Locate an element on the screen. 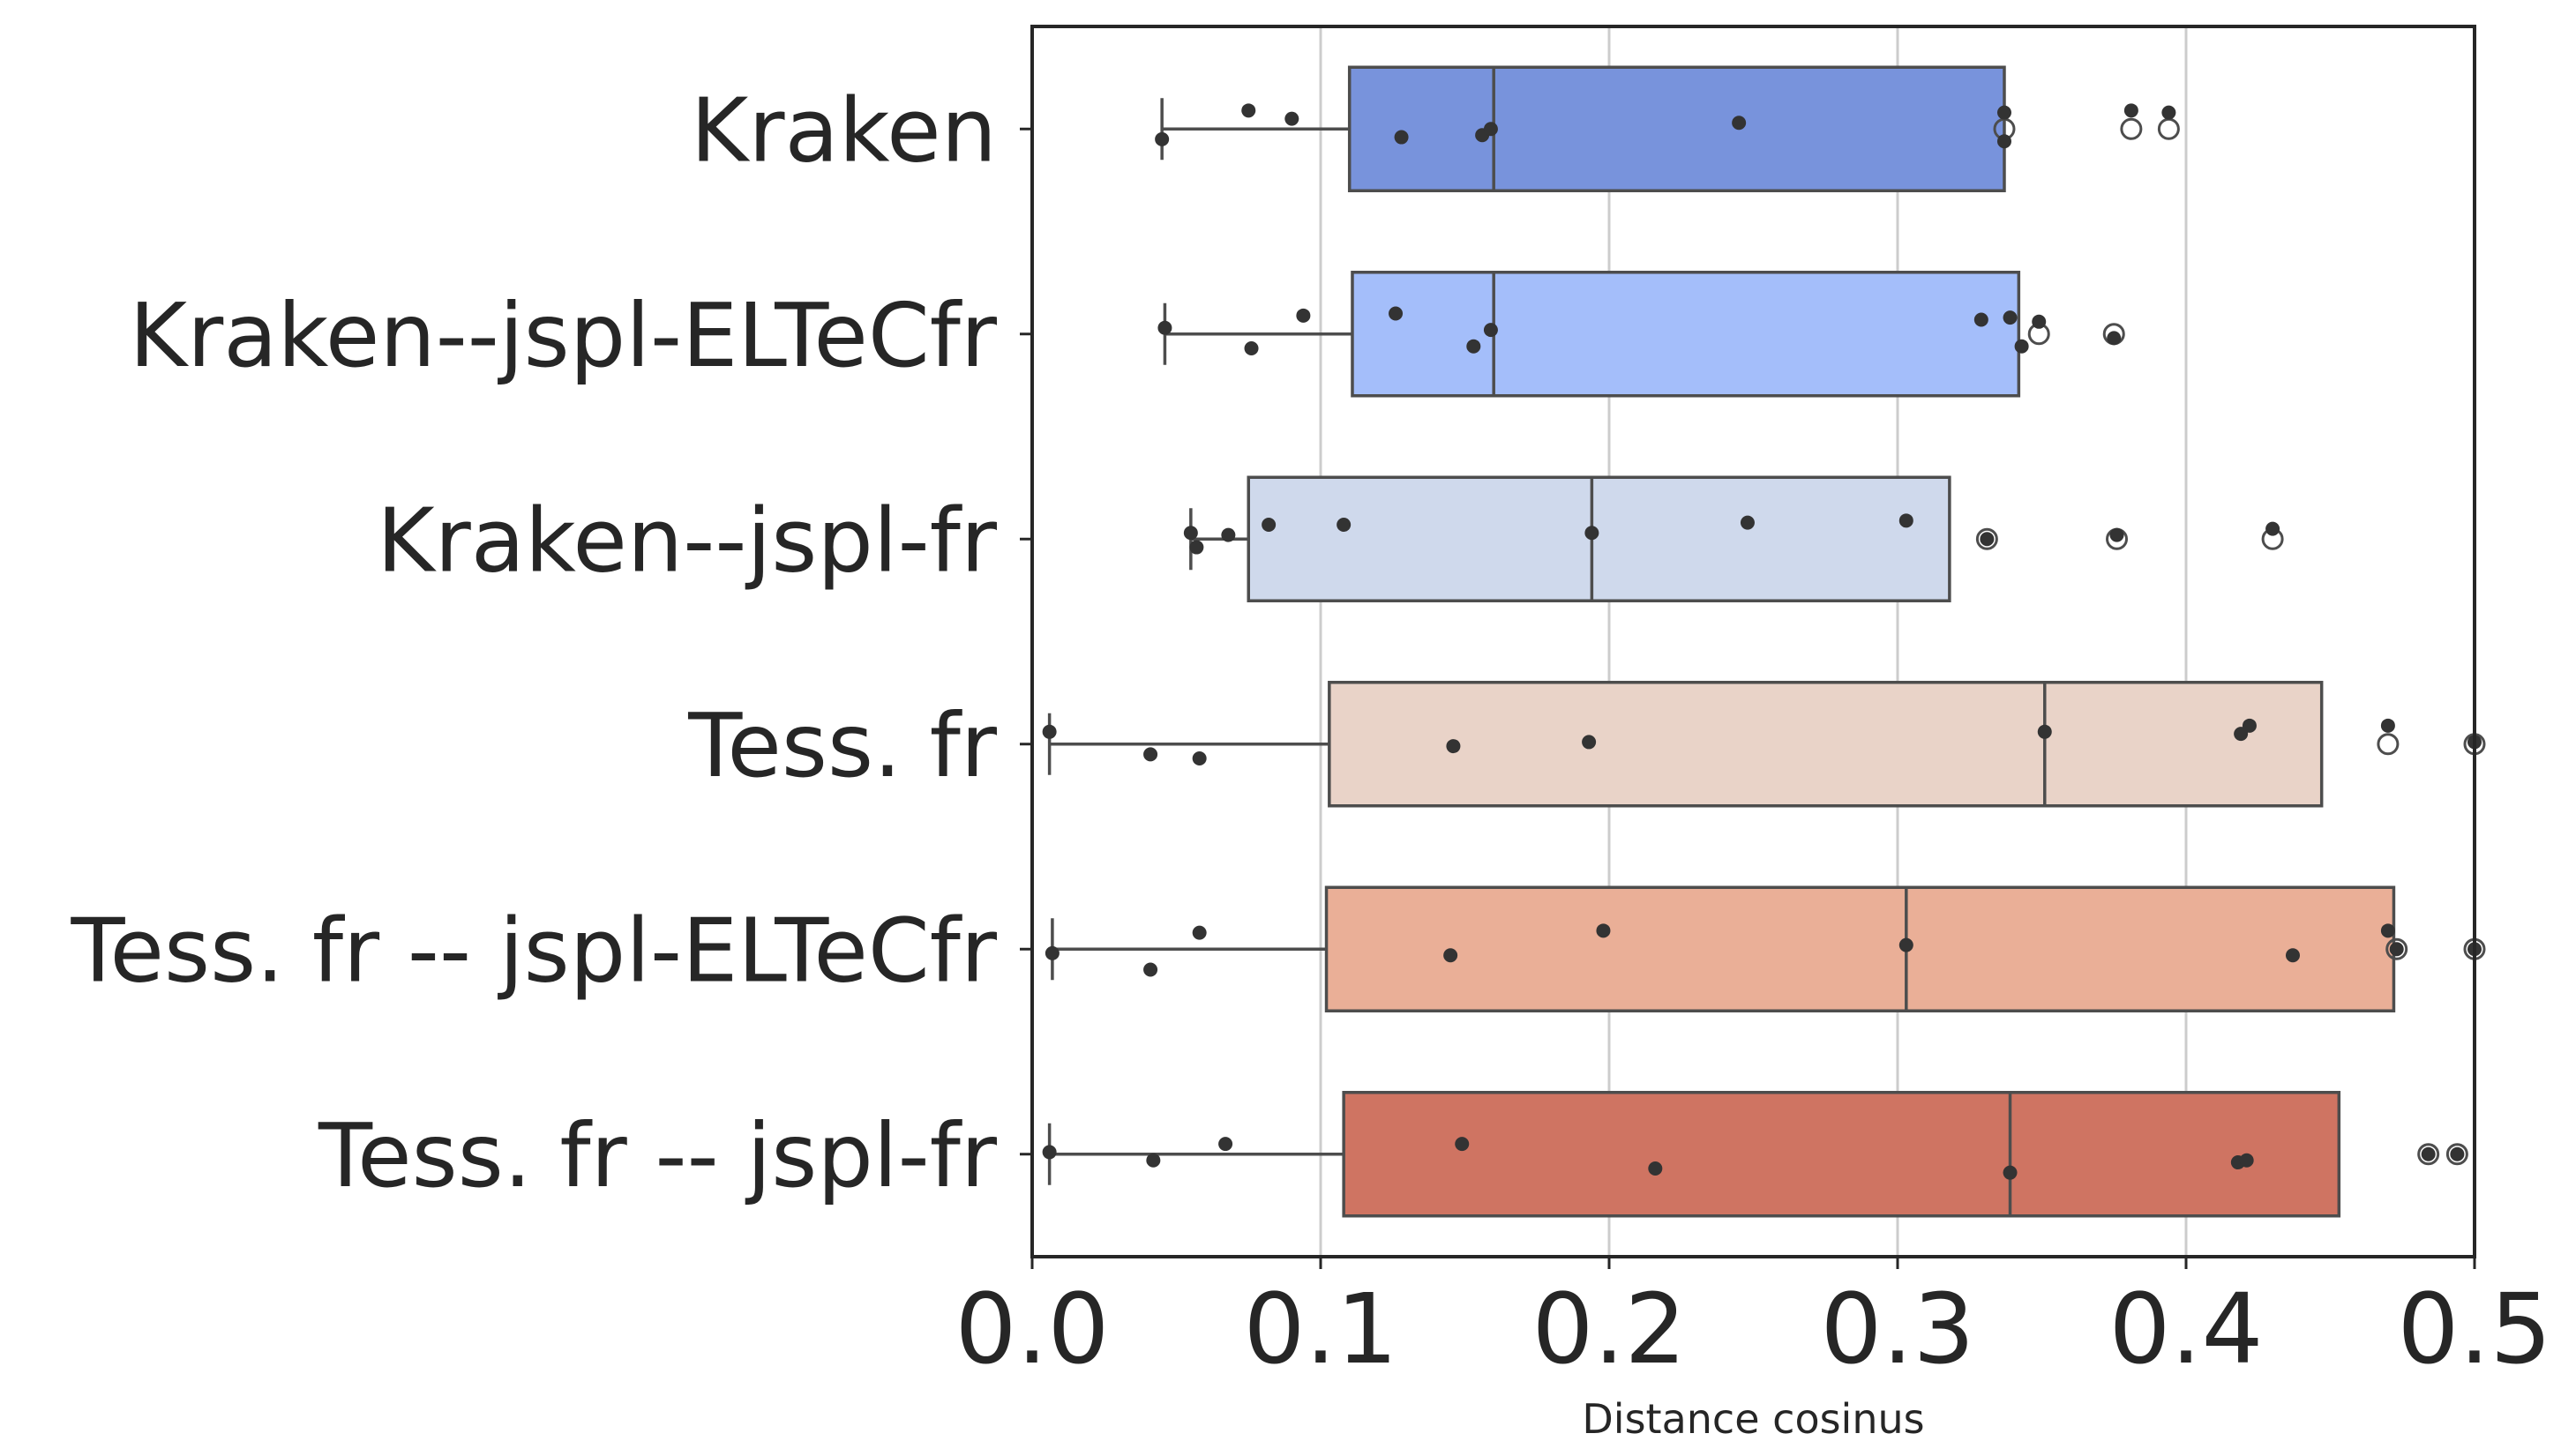 The image size is (2561, 1456). x-axis: 0.0 0.1 0.2 0.3 0.4 0.5 is located at coordinates (1754, 1321).